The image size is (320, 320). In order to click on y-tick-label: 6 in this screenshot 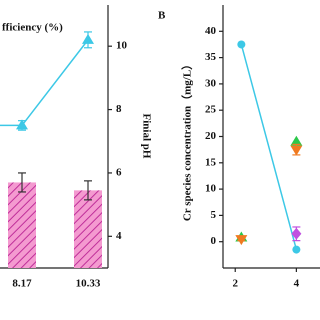, I will do `click(119, 172)`.